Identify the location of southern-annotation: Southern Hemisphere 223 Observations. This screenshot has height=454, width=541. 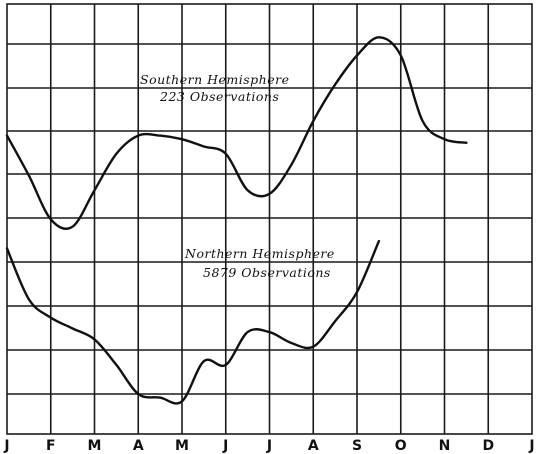
(215, 88).